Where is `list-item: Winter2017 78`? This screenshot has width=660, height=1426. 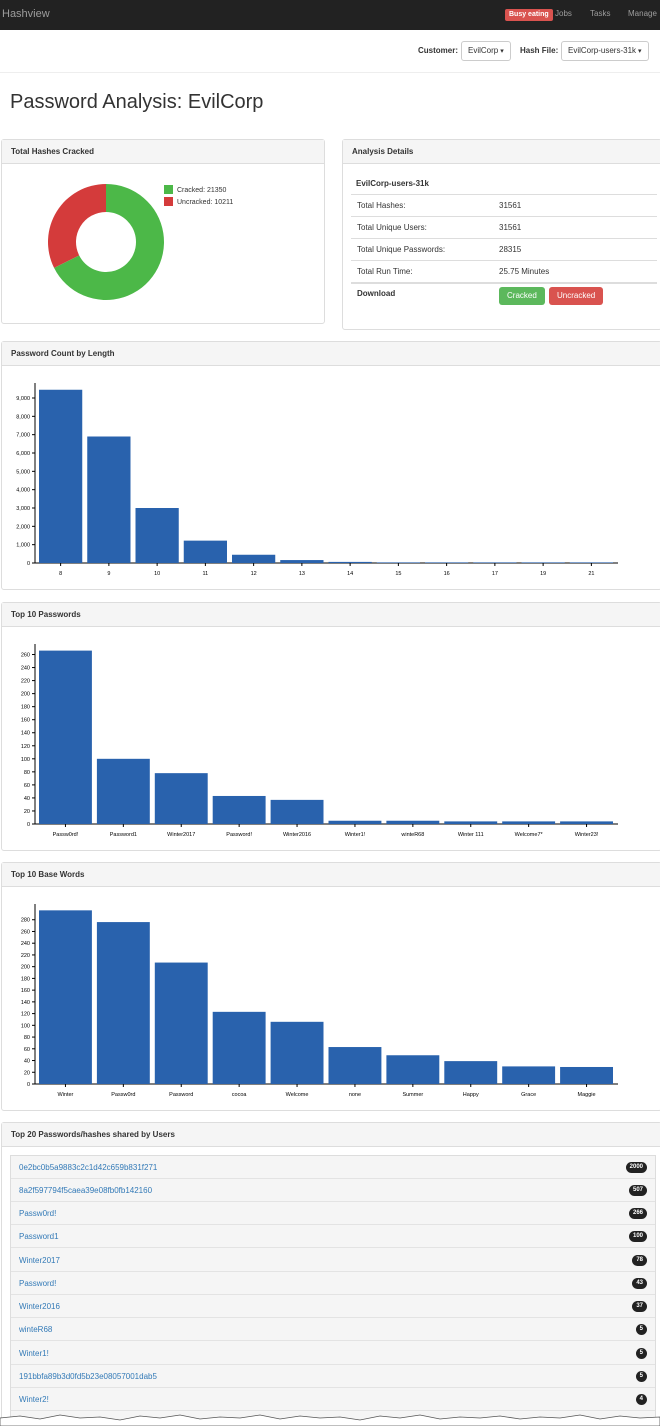 list-item: Winter2017 78 is located at coordinates (333, 1260).